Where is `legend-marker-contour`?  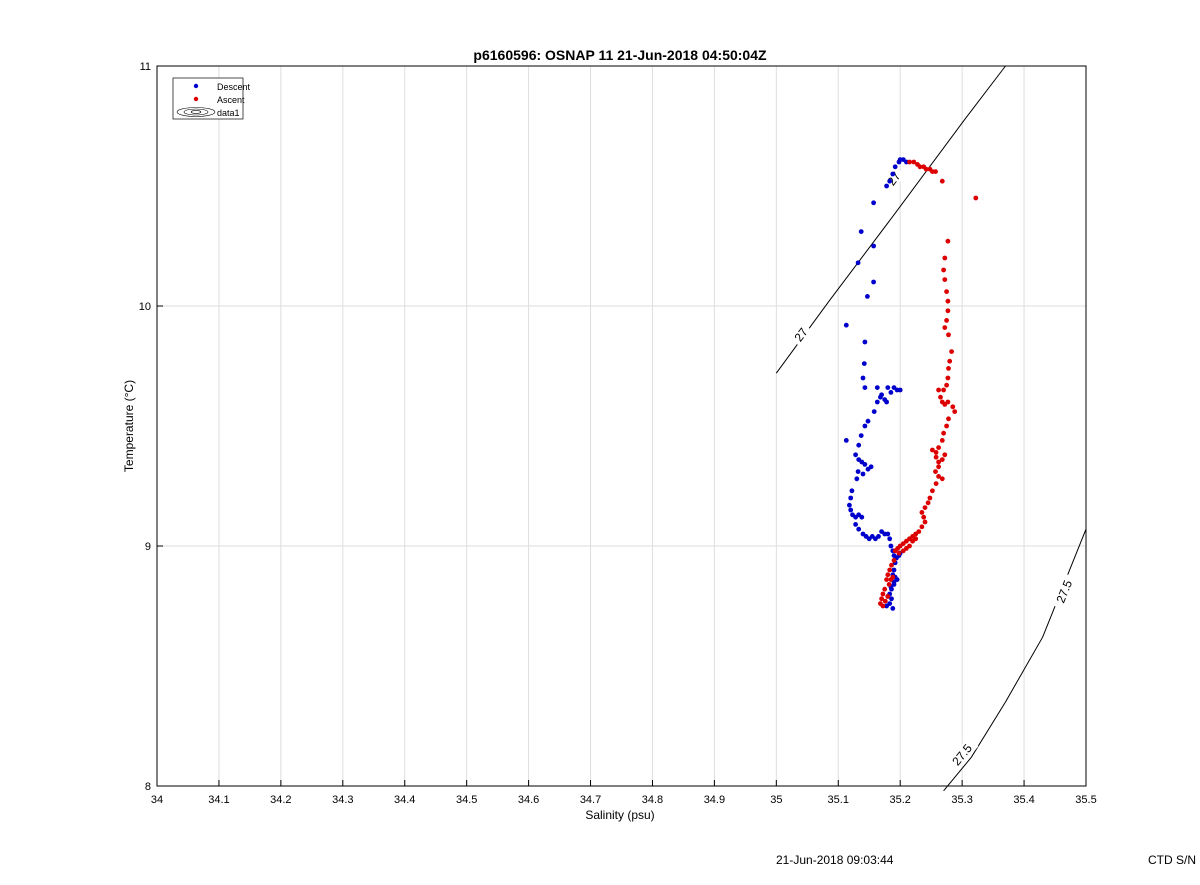 legend-marker-contour is located at coordinates (196, 112).